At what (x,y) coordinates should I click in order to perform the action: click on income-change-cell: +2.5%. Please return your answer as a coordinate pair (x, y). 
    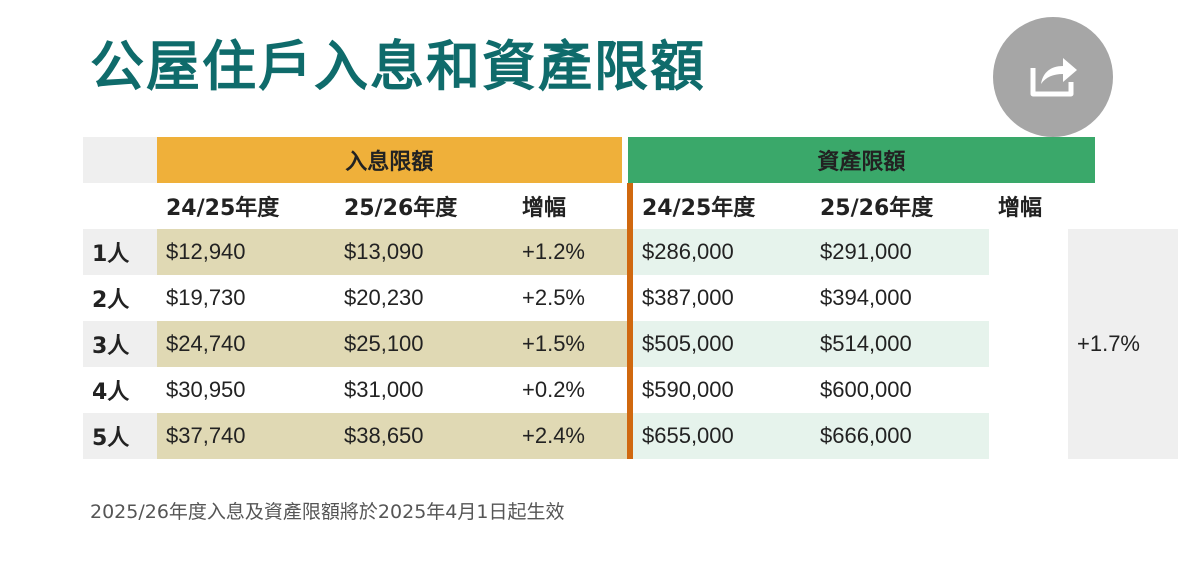
    Looking at the image, I should click on (570, 298).